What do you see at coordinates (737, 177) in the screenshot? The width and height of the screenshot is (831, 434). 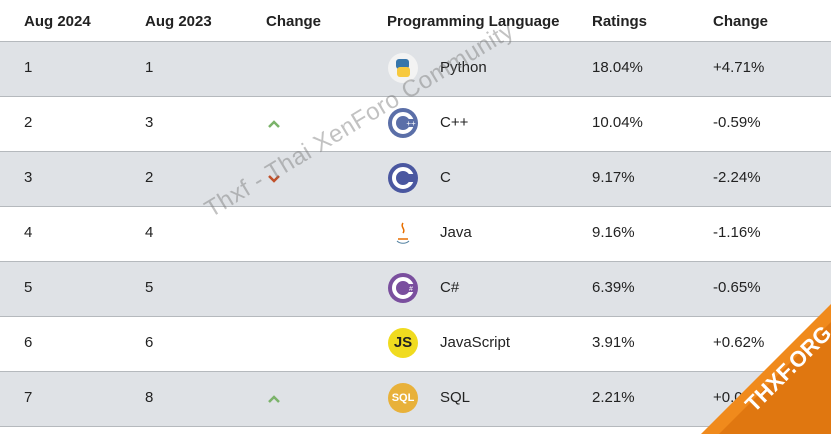 I see `cell-text: -2.24%` at bounding box center [737, 177].